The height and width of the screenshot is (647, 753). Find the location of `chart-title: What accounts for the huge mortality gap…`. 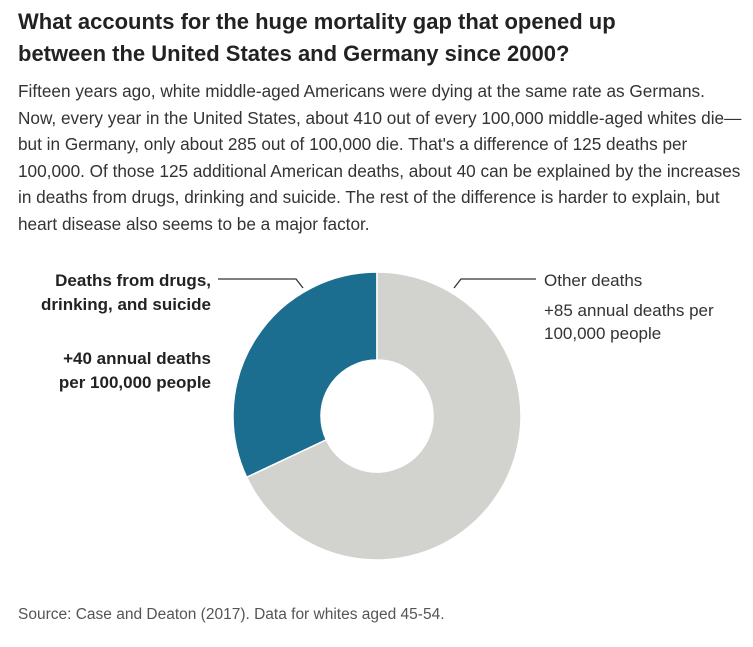

chart-title: What accounts for the huge mortality gap… is located at coordinates (378, 38).